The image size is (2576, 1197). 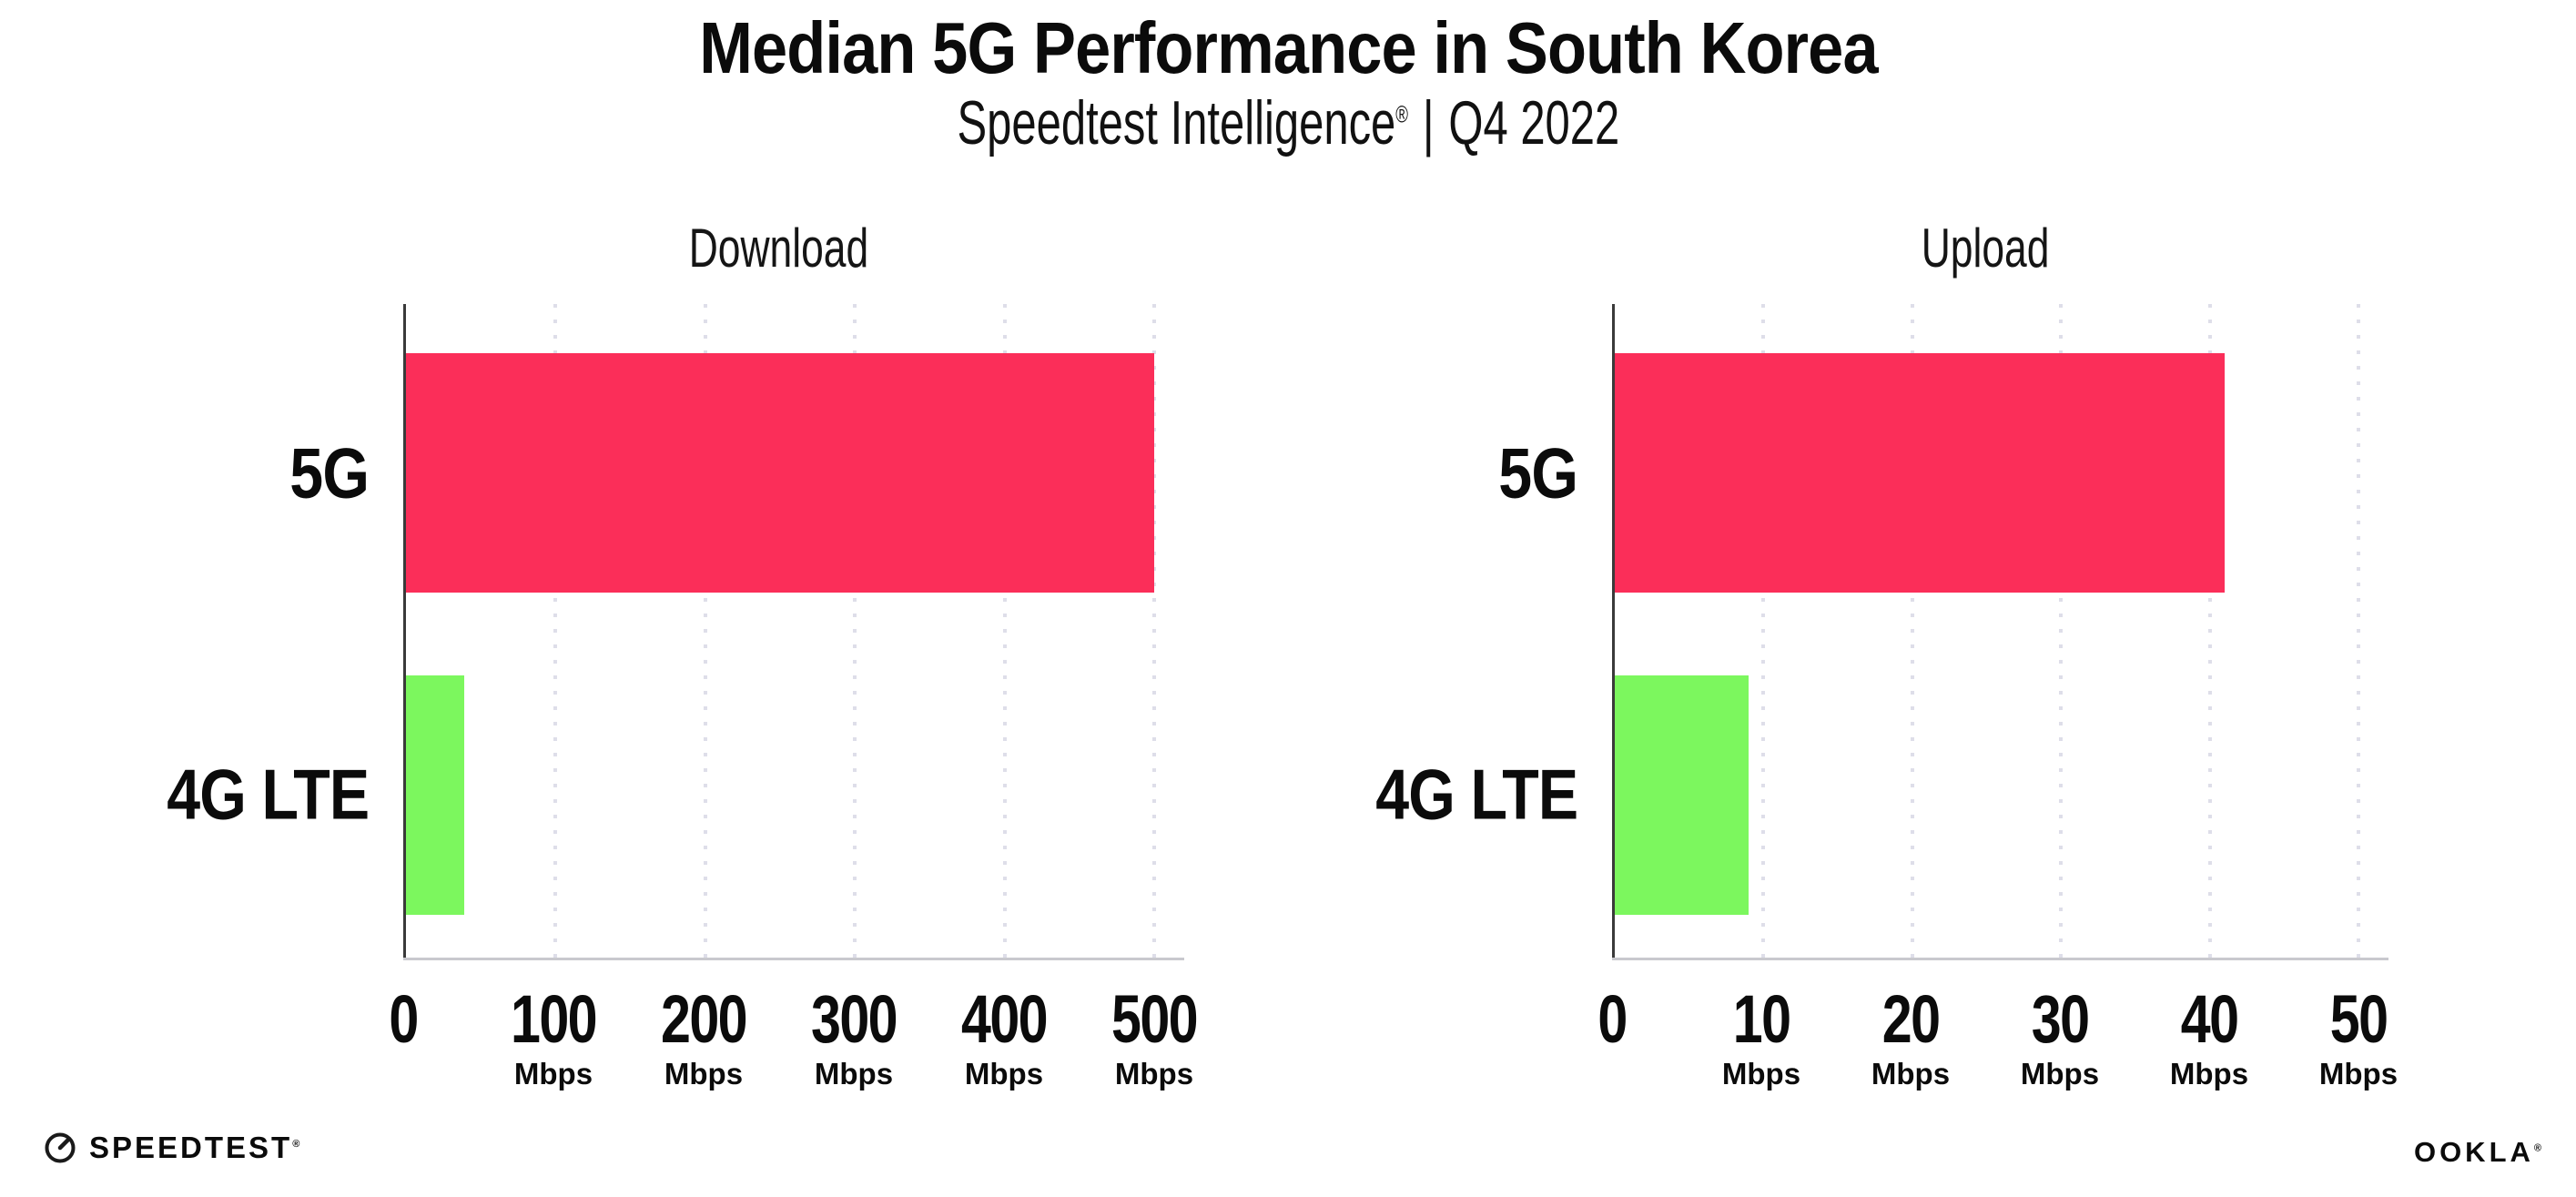 I want to click on x-tick-value: 300, so click(x=854, y=1019).